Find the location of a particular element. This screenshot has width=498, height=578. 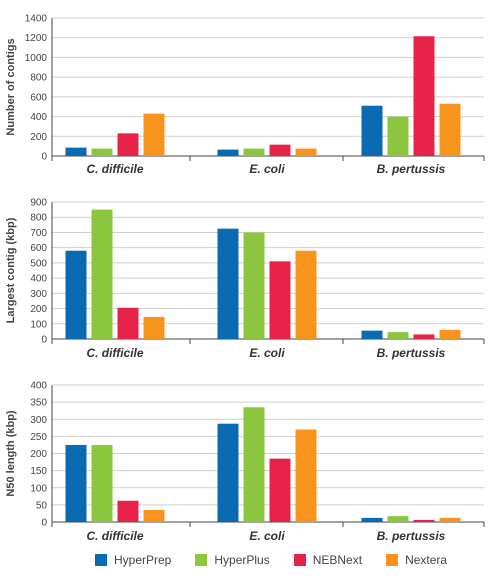

legend-label-hyperprep: HyperPrep is located at coordinates (143, 560).